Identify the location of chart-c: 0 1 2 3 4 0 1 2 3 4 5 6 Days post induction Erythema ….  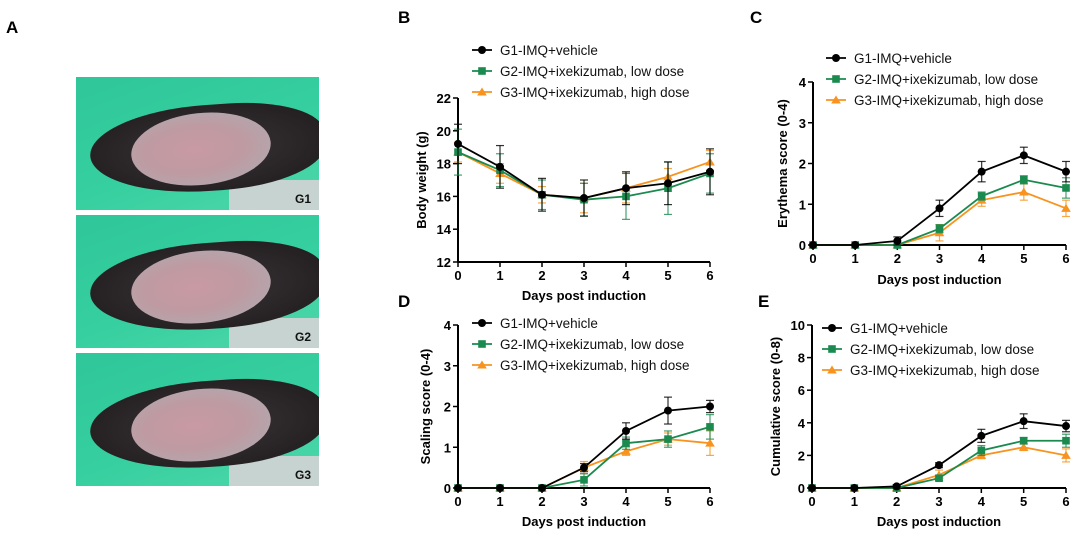
(923, 169).